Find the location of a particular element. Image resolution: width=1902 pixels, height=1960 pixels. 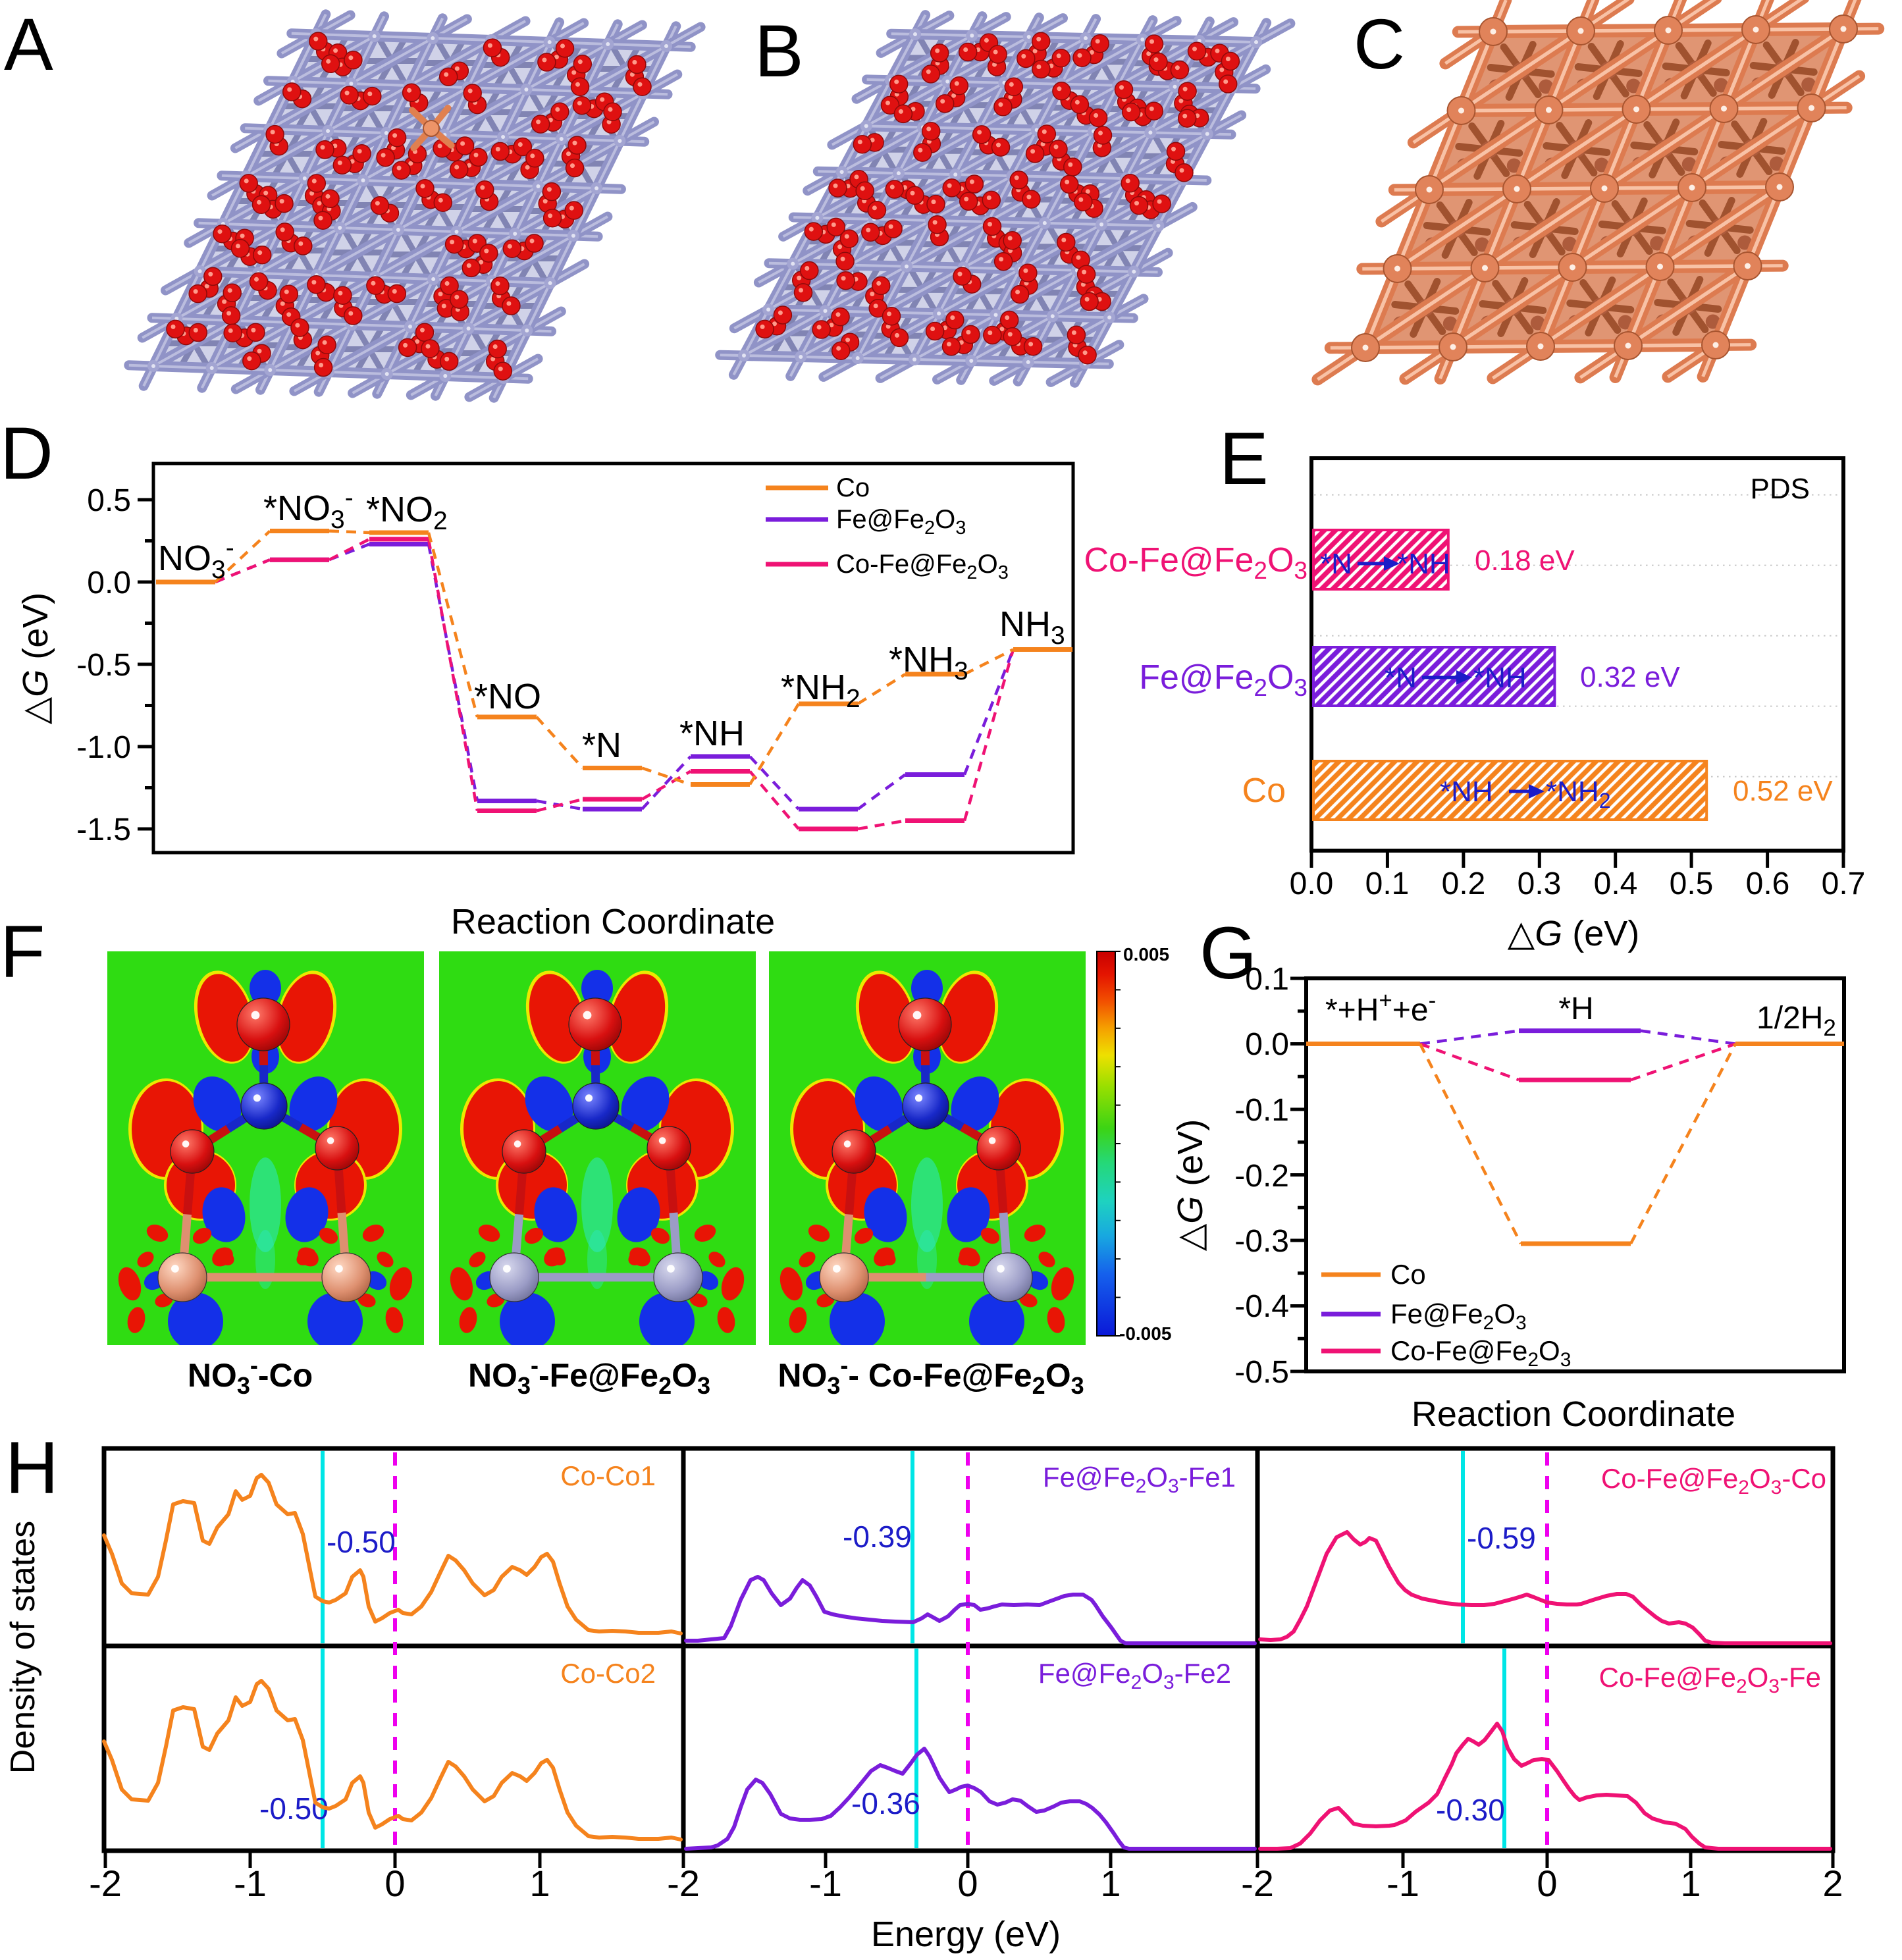

svg-text: 0.3 is located at coordinates (1540, 883).